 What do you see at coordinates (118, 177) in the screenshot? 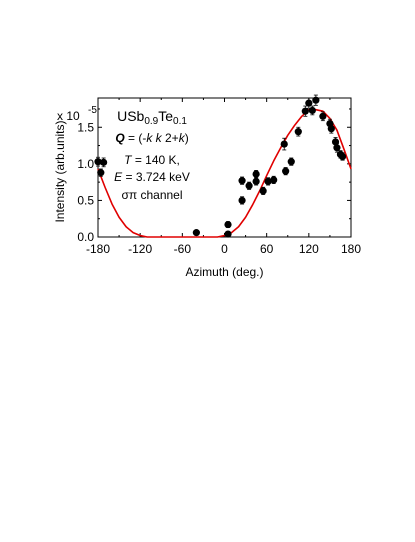
I see `e-symbol: E` at bounding box center [118, 177].